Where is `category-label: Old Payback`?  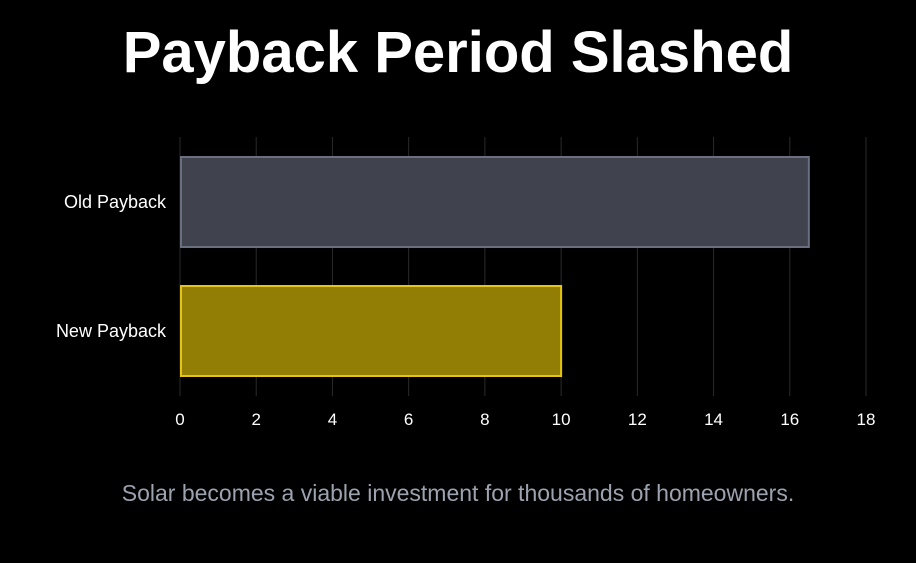
category-label: Old Payback is located at coordinates (115, 202).